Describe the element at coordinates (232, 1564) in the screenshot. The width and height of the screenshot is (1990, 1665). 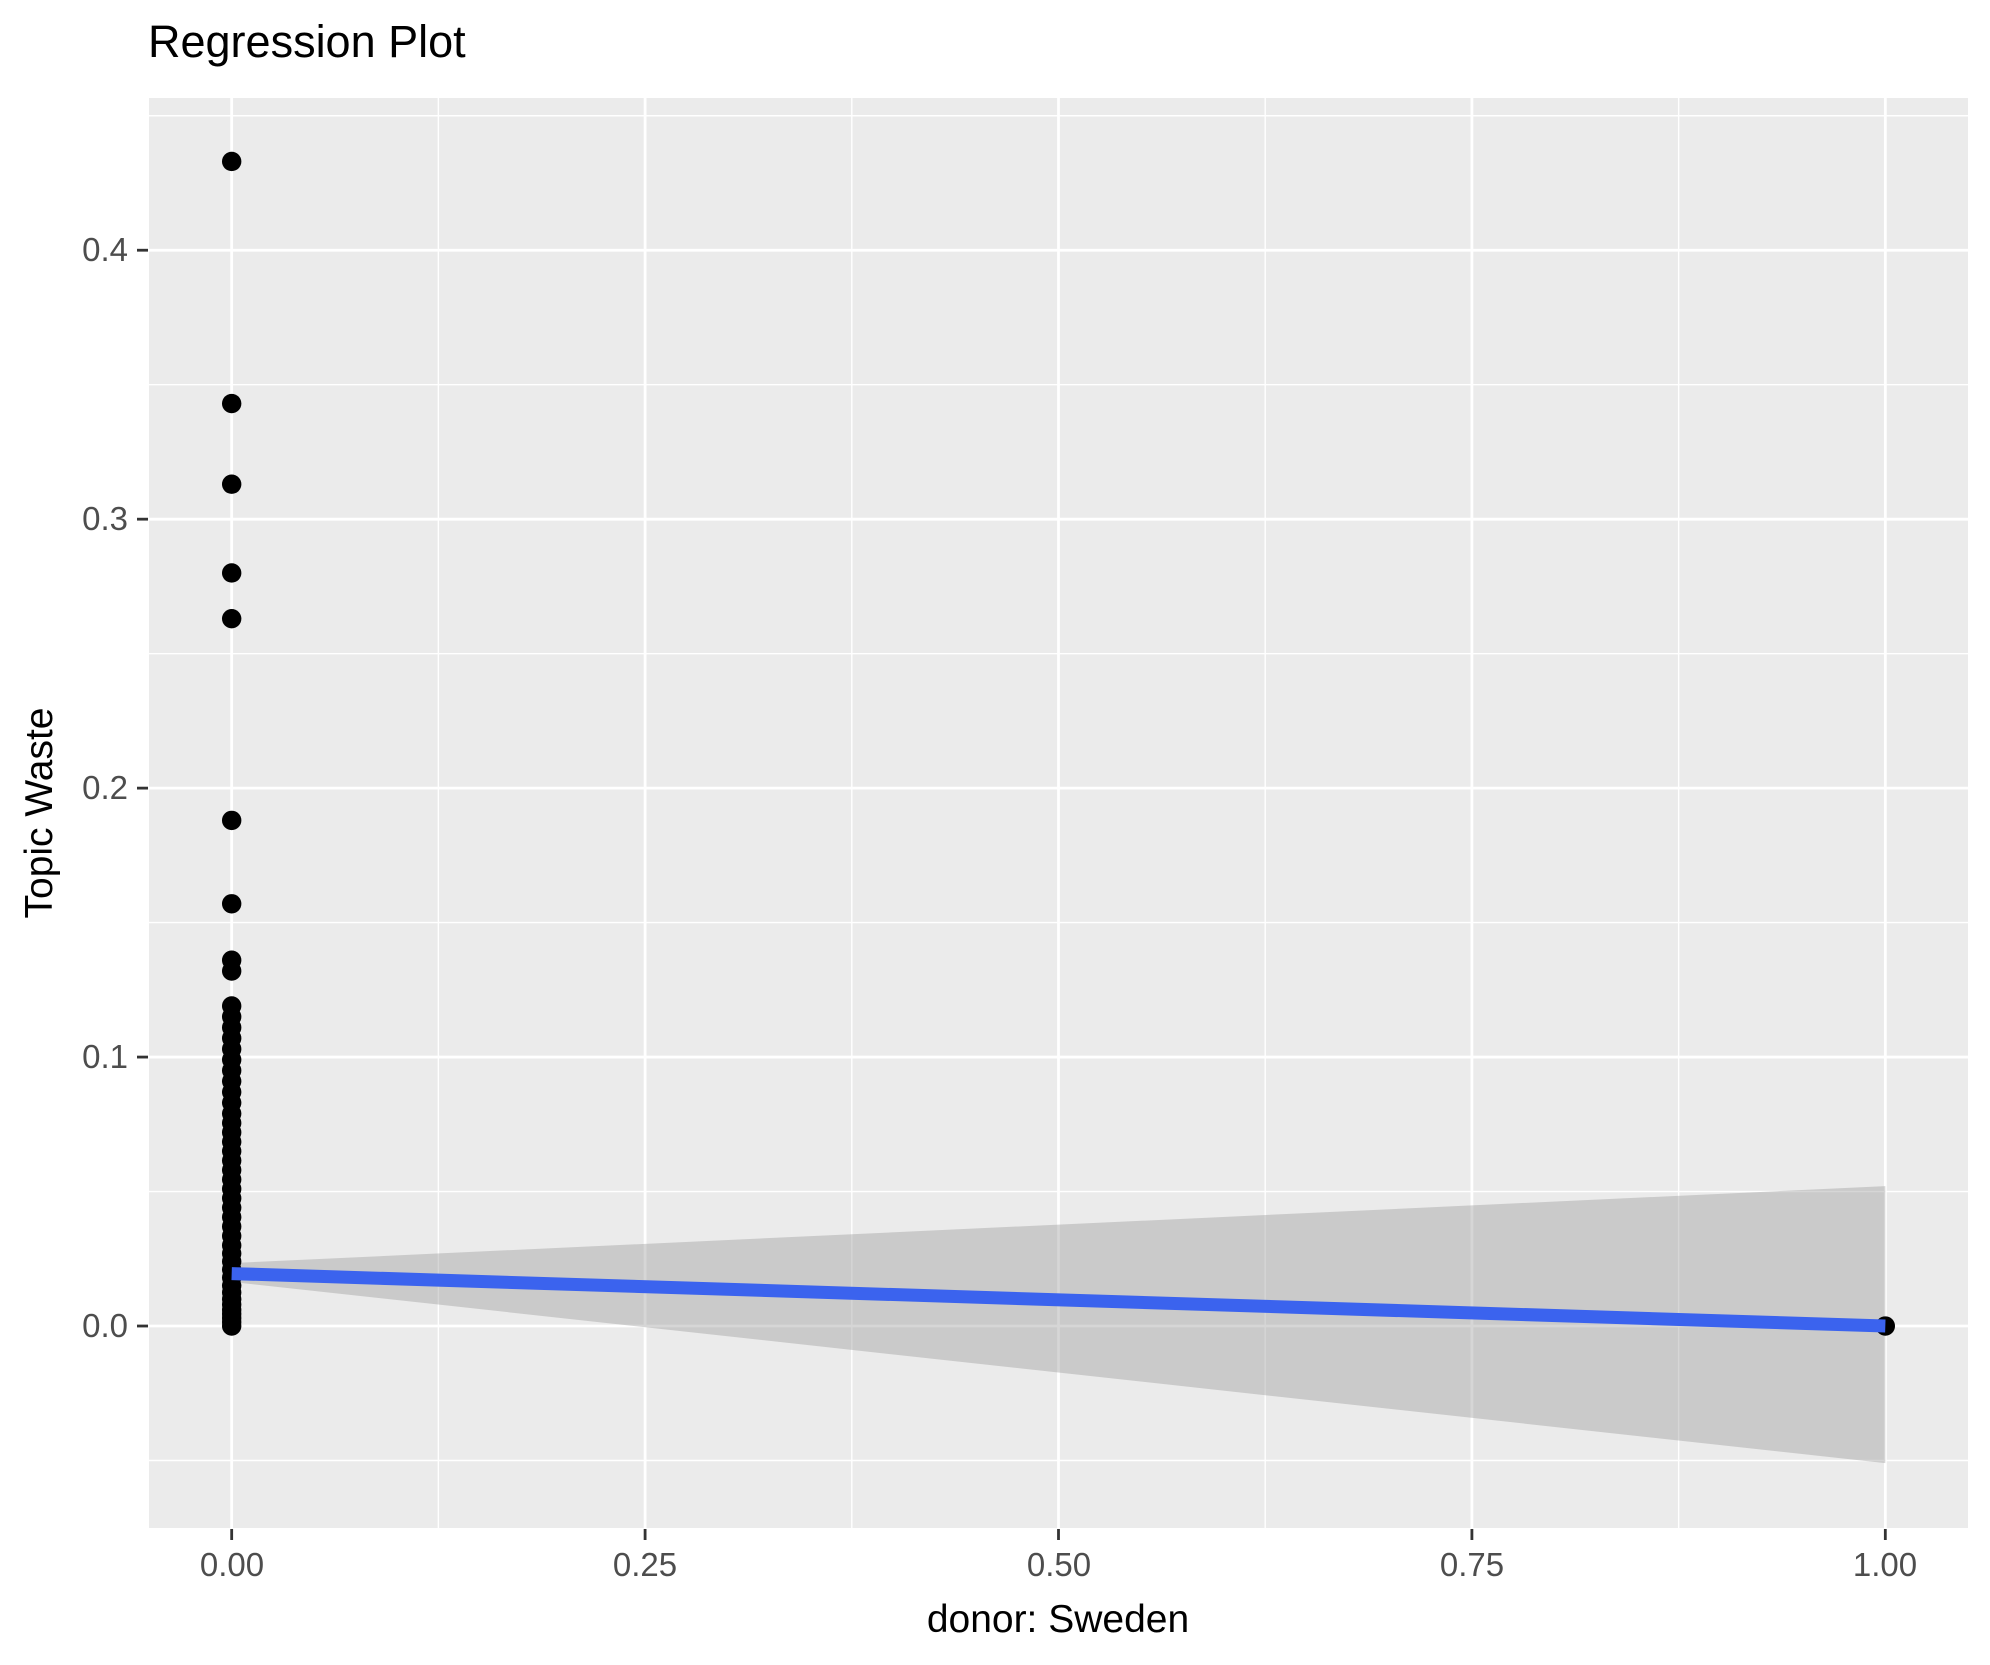
I see `x-tick-label: 0.00` at that location.